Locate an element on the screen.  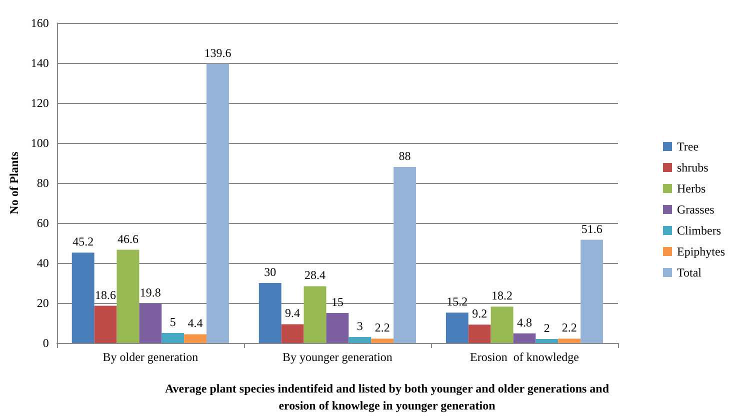
x-tick-label: Erosion of knowledge is located at coordinates (524, 357).